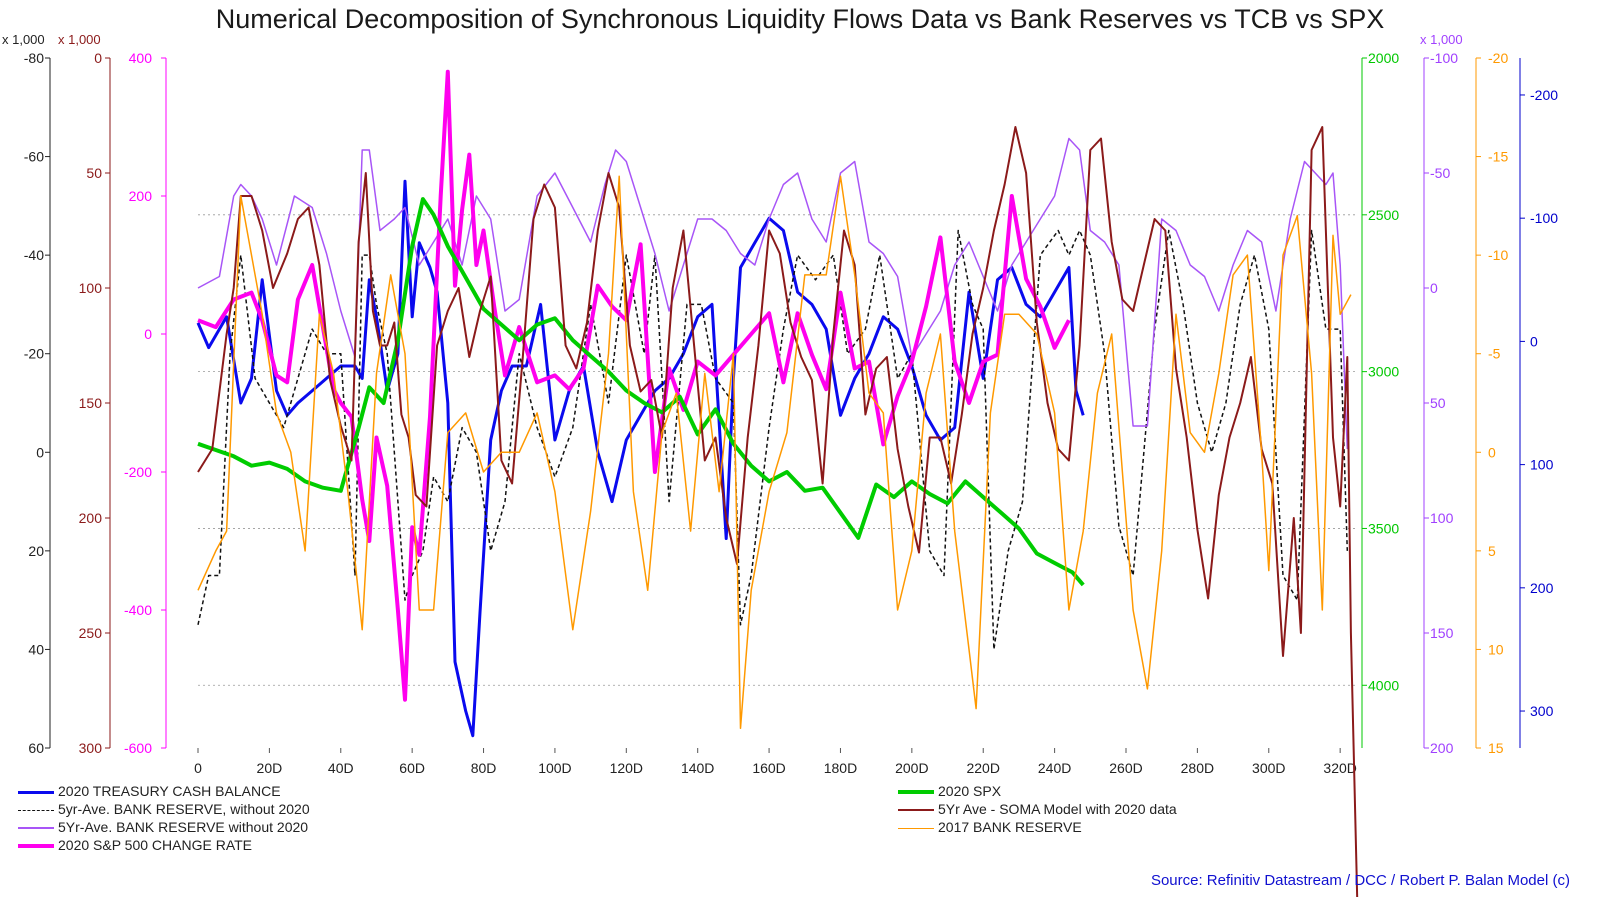  Describe the element at coordinates (91, 748) in the screenshot. I see `y-tick-label-maroon: 300` at that location.